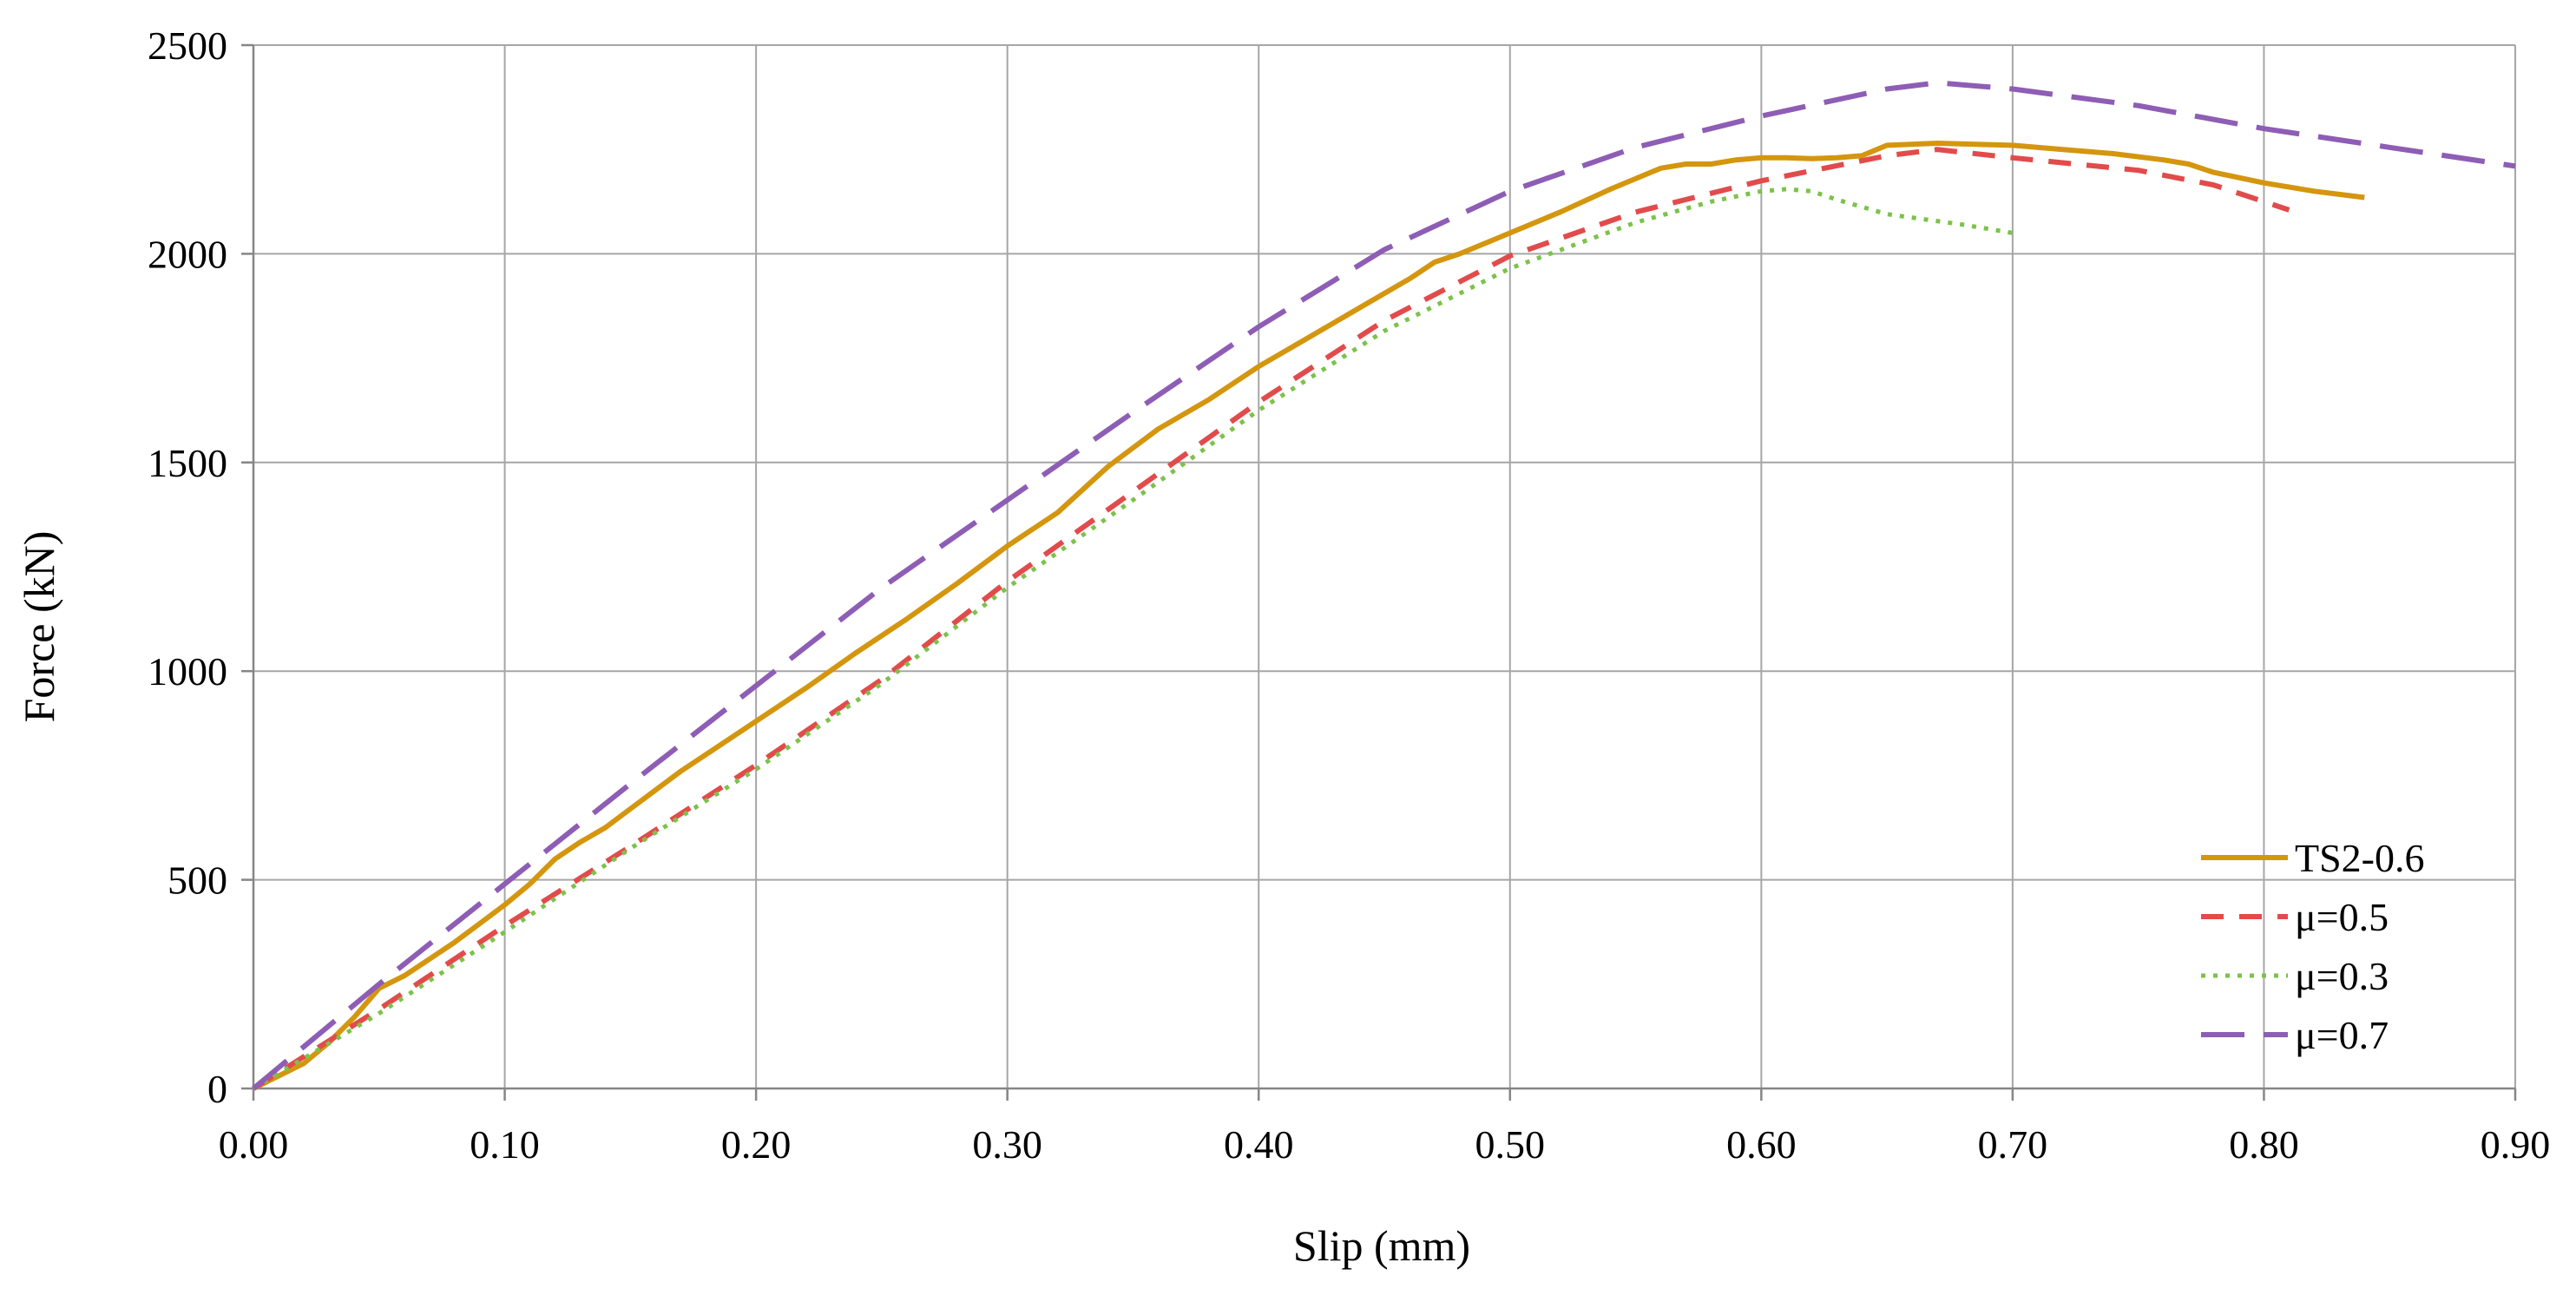  What do you see at coordinates (188, 567) in the screenshot?
I see `y-tick-labels: 0 500 1000 1500 2000 2500` at bounding box center [188, 567].